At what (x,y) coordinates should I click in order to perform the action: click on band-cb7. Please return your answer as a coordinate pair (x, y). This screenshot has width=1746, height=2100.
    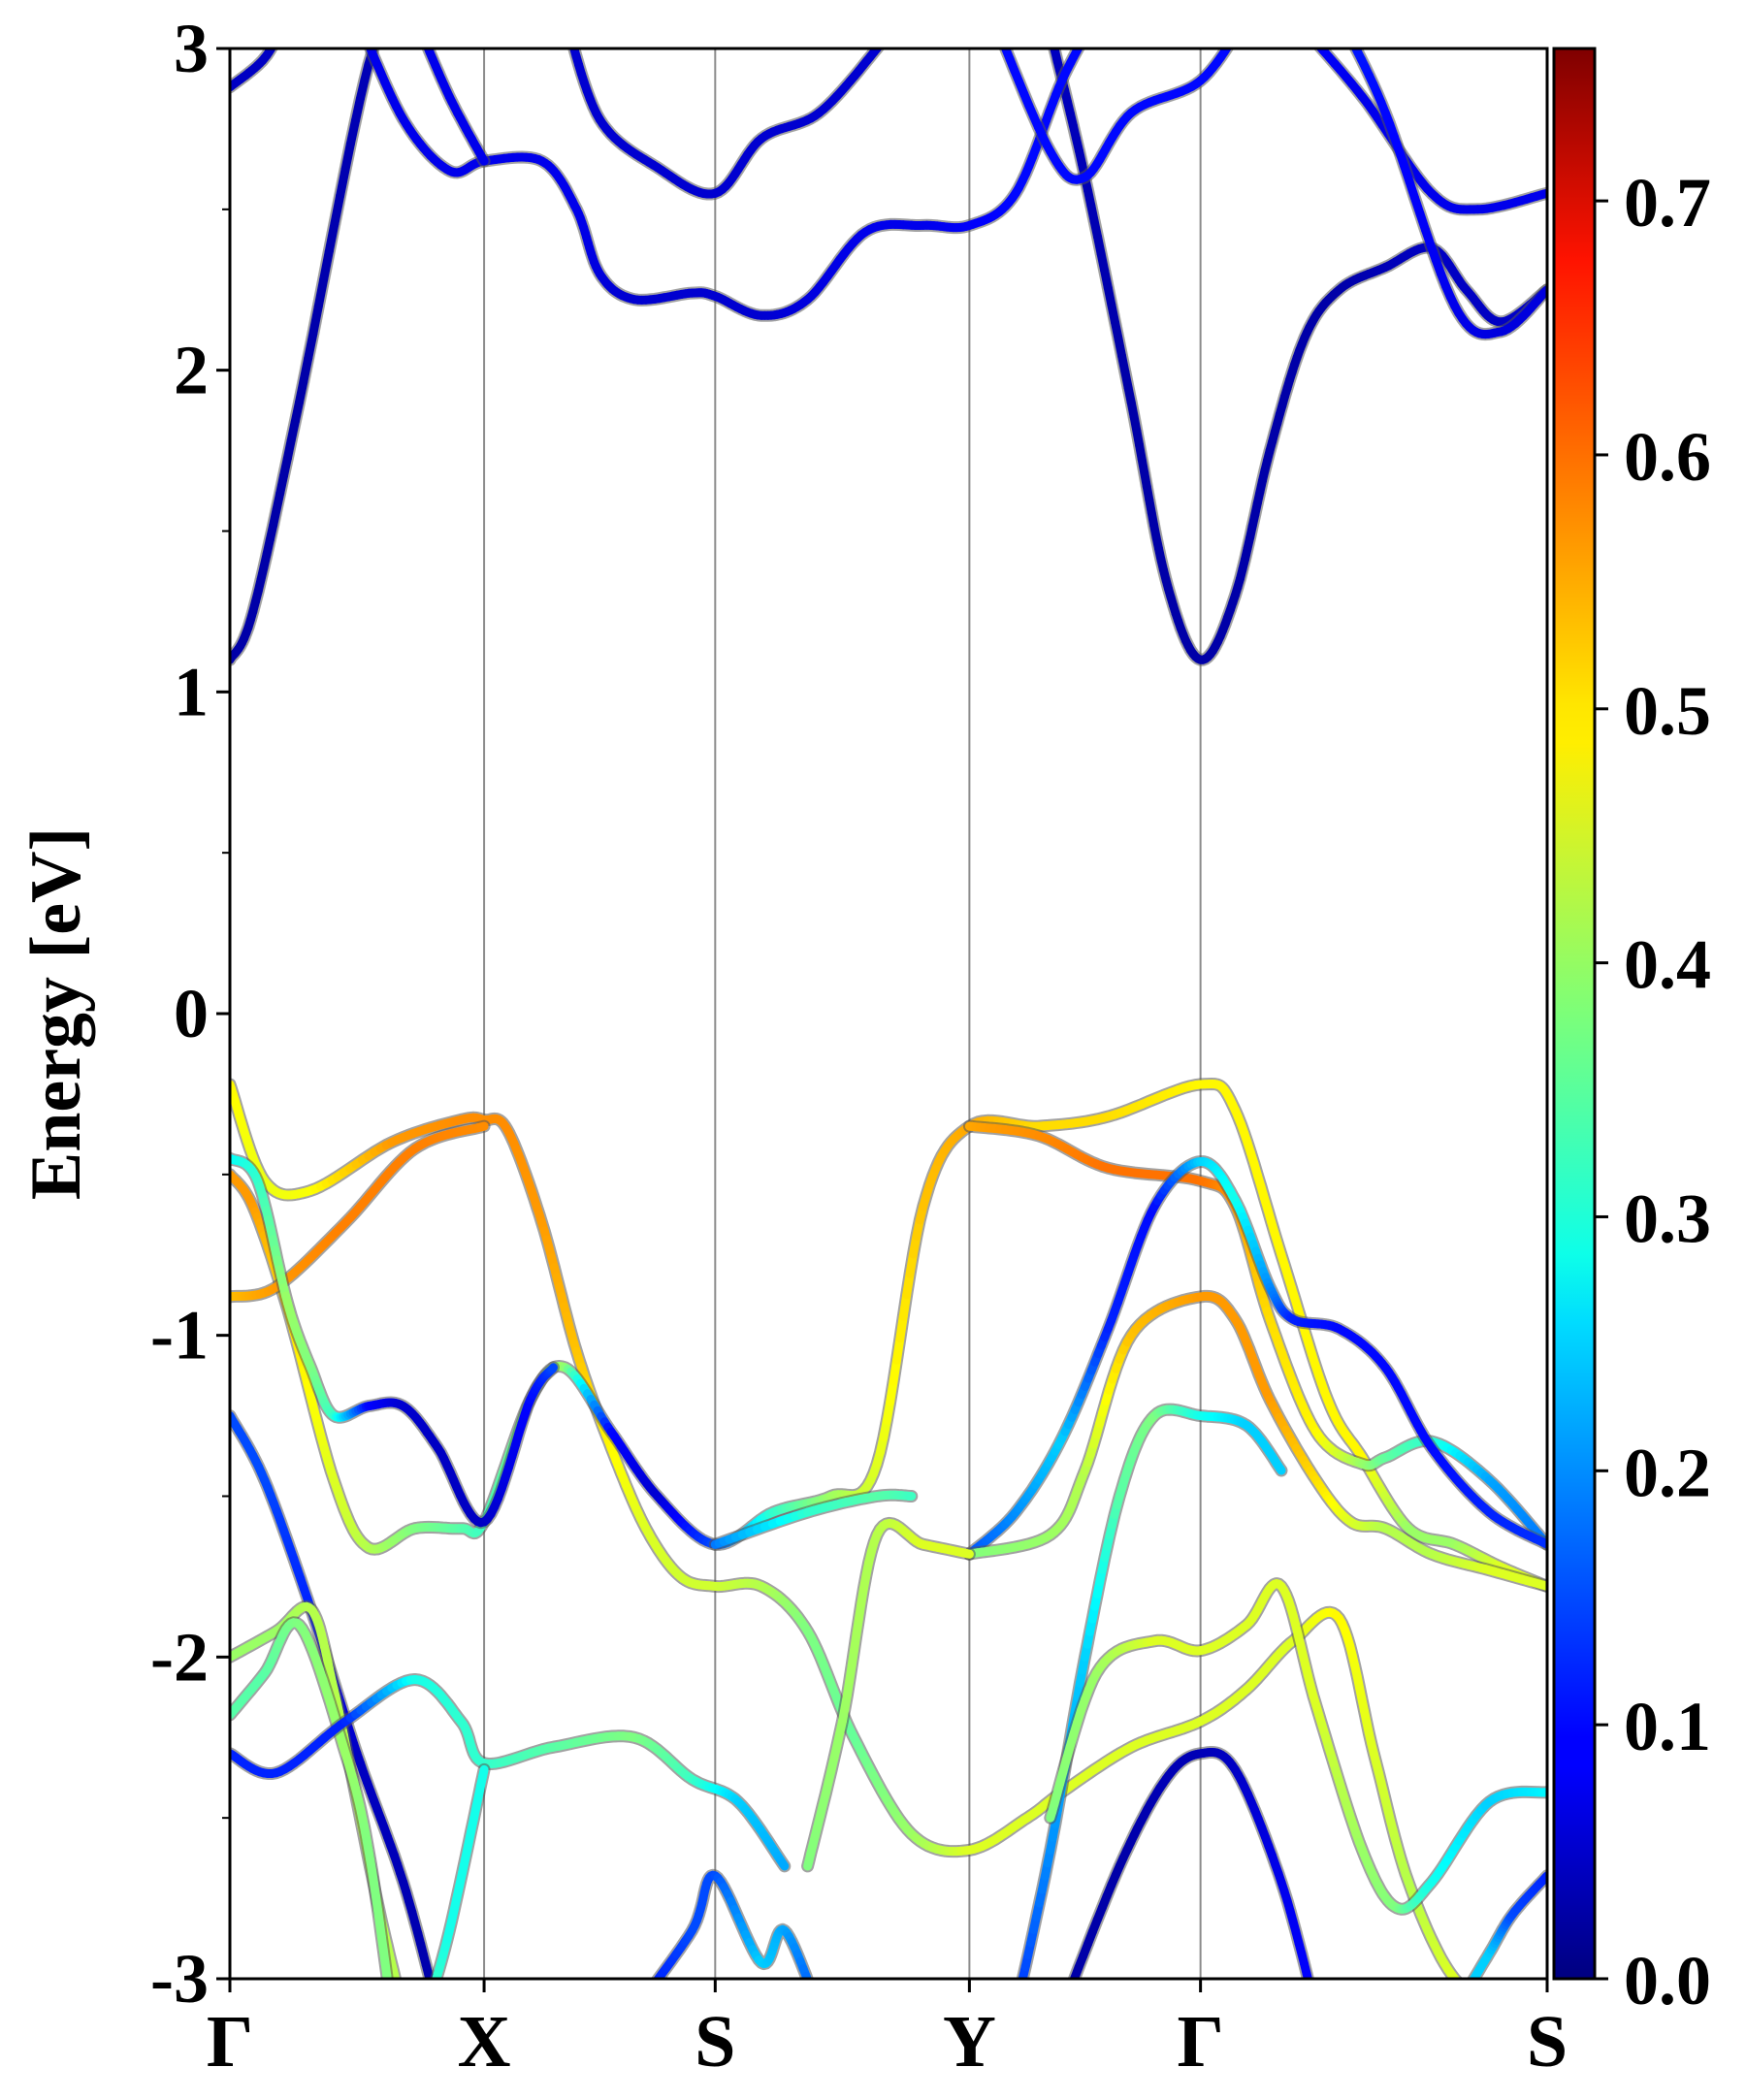
    Looking at the image, I should click on (1443, 175).